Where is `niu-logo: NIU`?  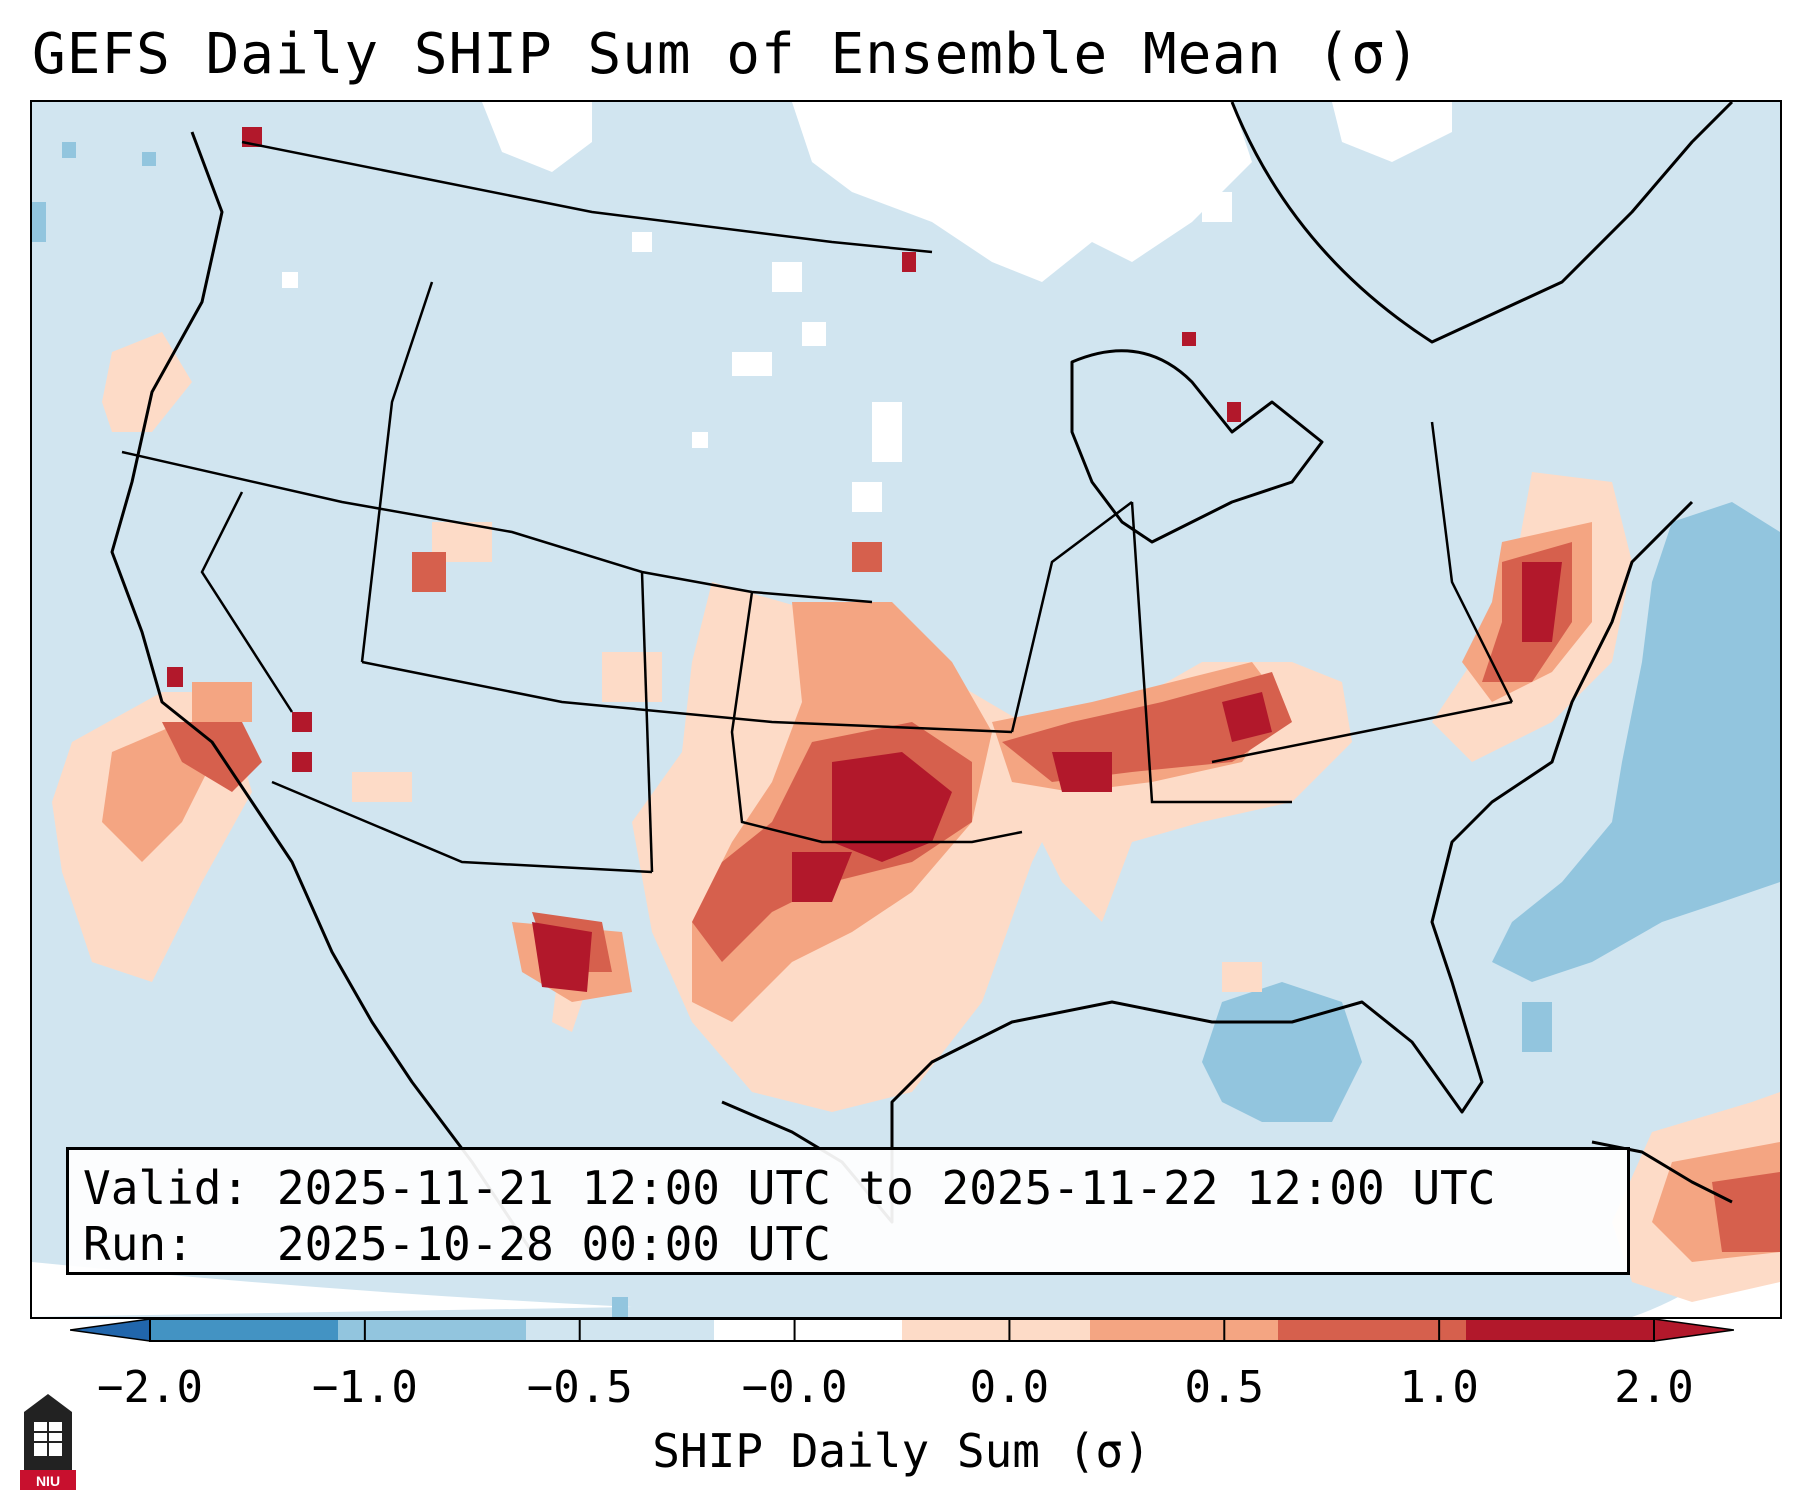
niu-logo: NIU is located at coordinates (48, 1442).